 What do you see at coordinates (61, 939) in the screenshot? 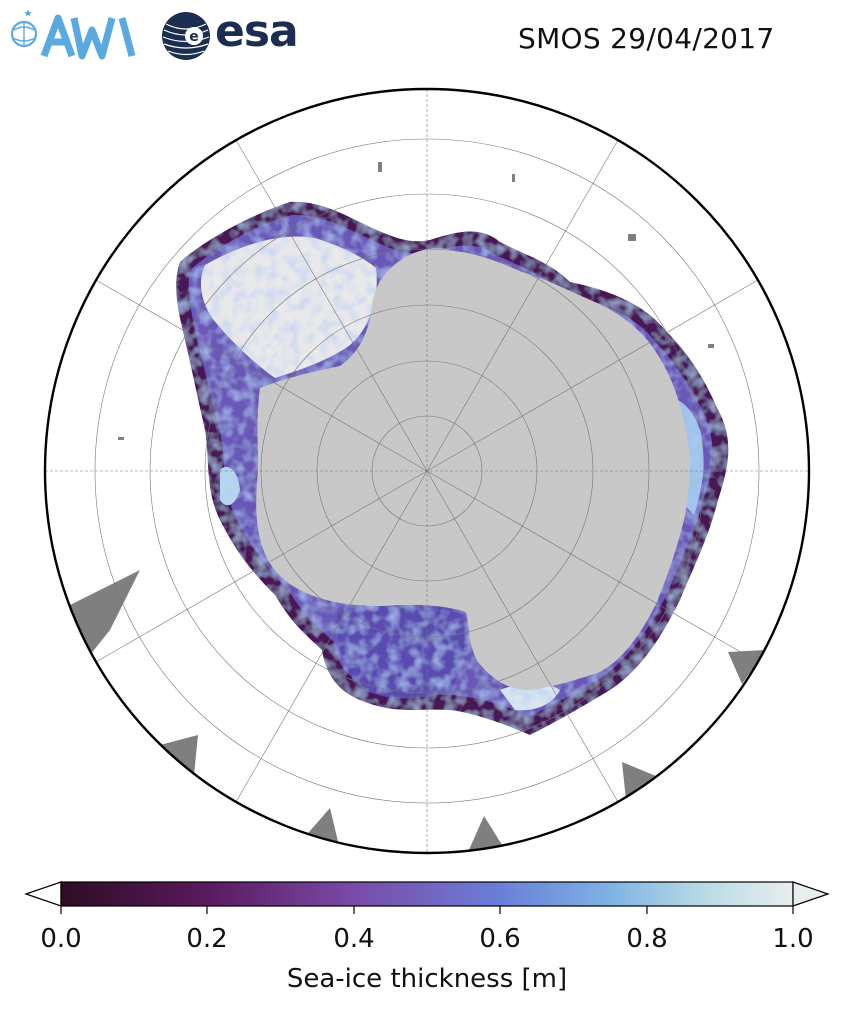
I see `colorbar-tick-label: 0.0` at bounding box center [61, 939].